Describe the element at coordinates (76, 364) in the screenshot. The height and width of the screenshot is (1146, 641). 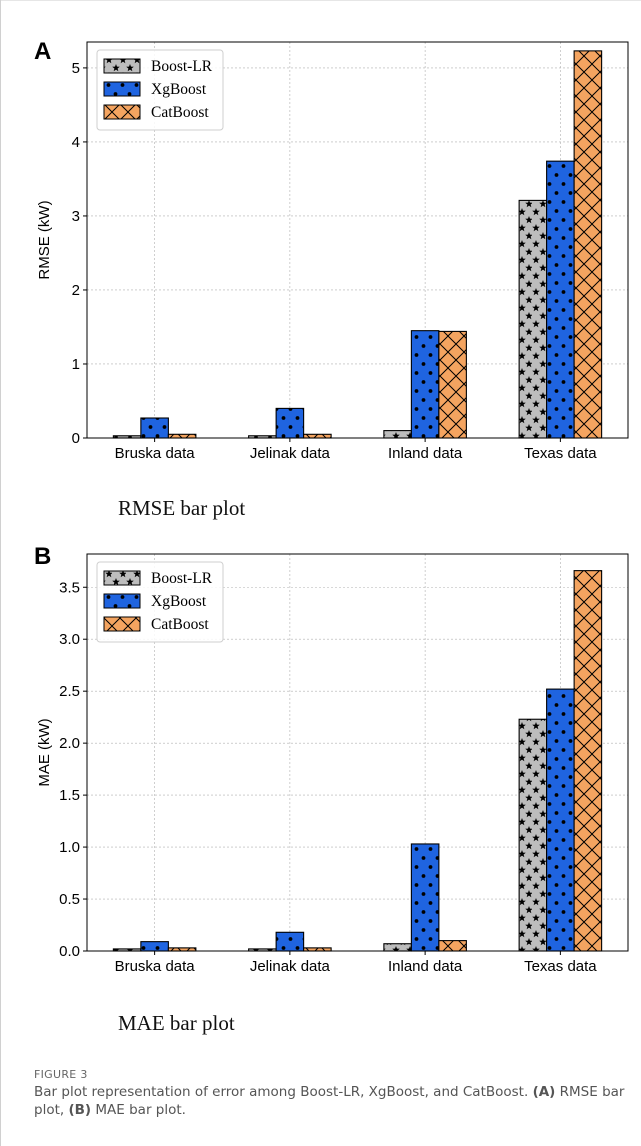
I see `y-tick-label: 1` at that location.